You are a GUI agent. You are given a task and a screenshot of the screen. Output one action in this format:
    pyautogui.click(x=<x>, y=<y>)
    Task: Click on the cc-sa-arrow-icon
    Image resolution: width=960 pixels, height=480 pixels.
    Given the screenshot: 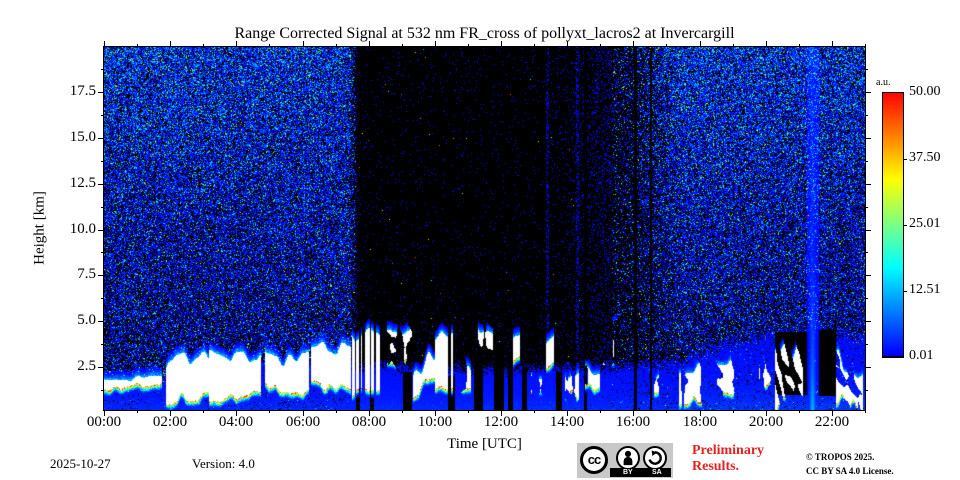 What is the action you would take?
    pyautogui.click(x=655, y=458)
    